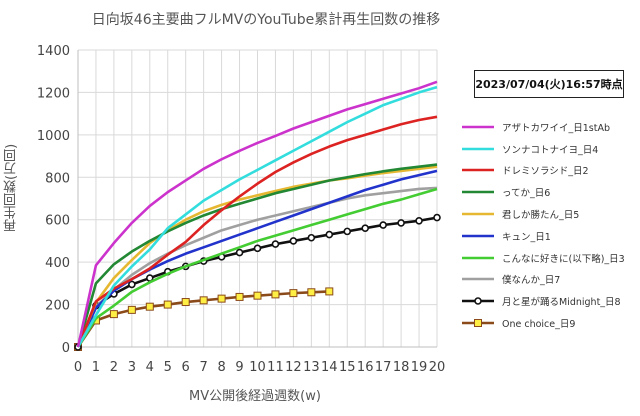 This screenshot has width=640, height=416. What do you see at coordinates (531, 281) in the screenshot?
I see `legend-label: 僕なんか_日7` at bounding box center [531, 281].